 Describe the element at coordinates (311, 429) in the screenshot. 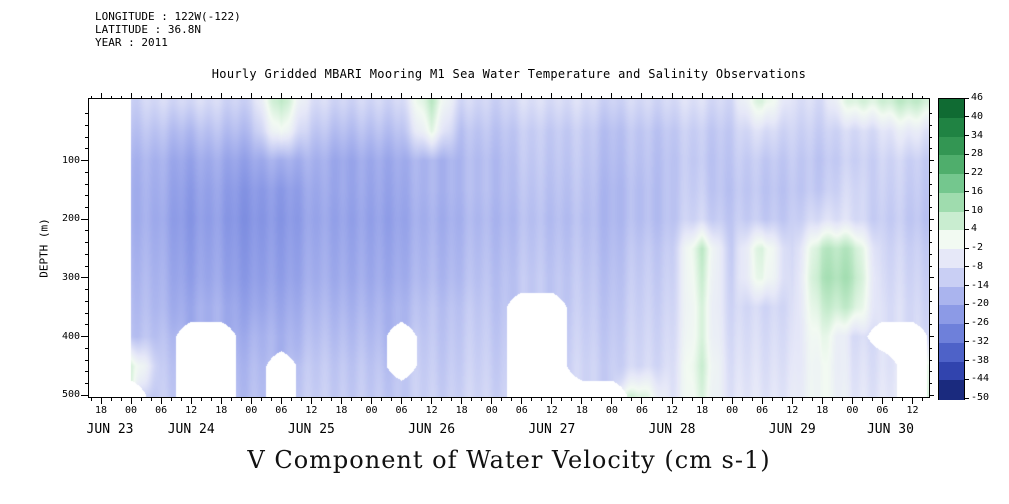

I see `date-label: JUN 25` at that location.